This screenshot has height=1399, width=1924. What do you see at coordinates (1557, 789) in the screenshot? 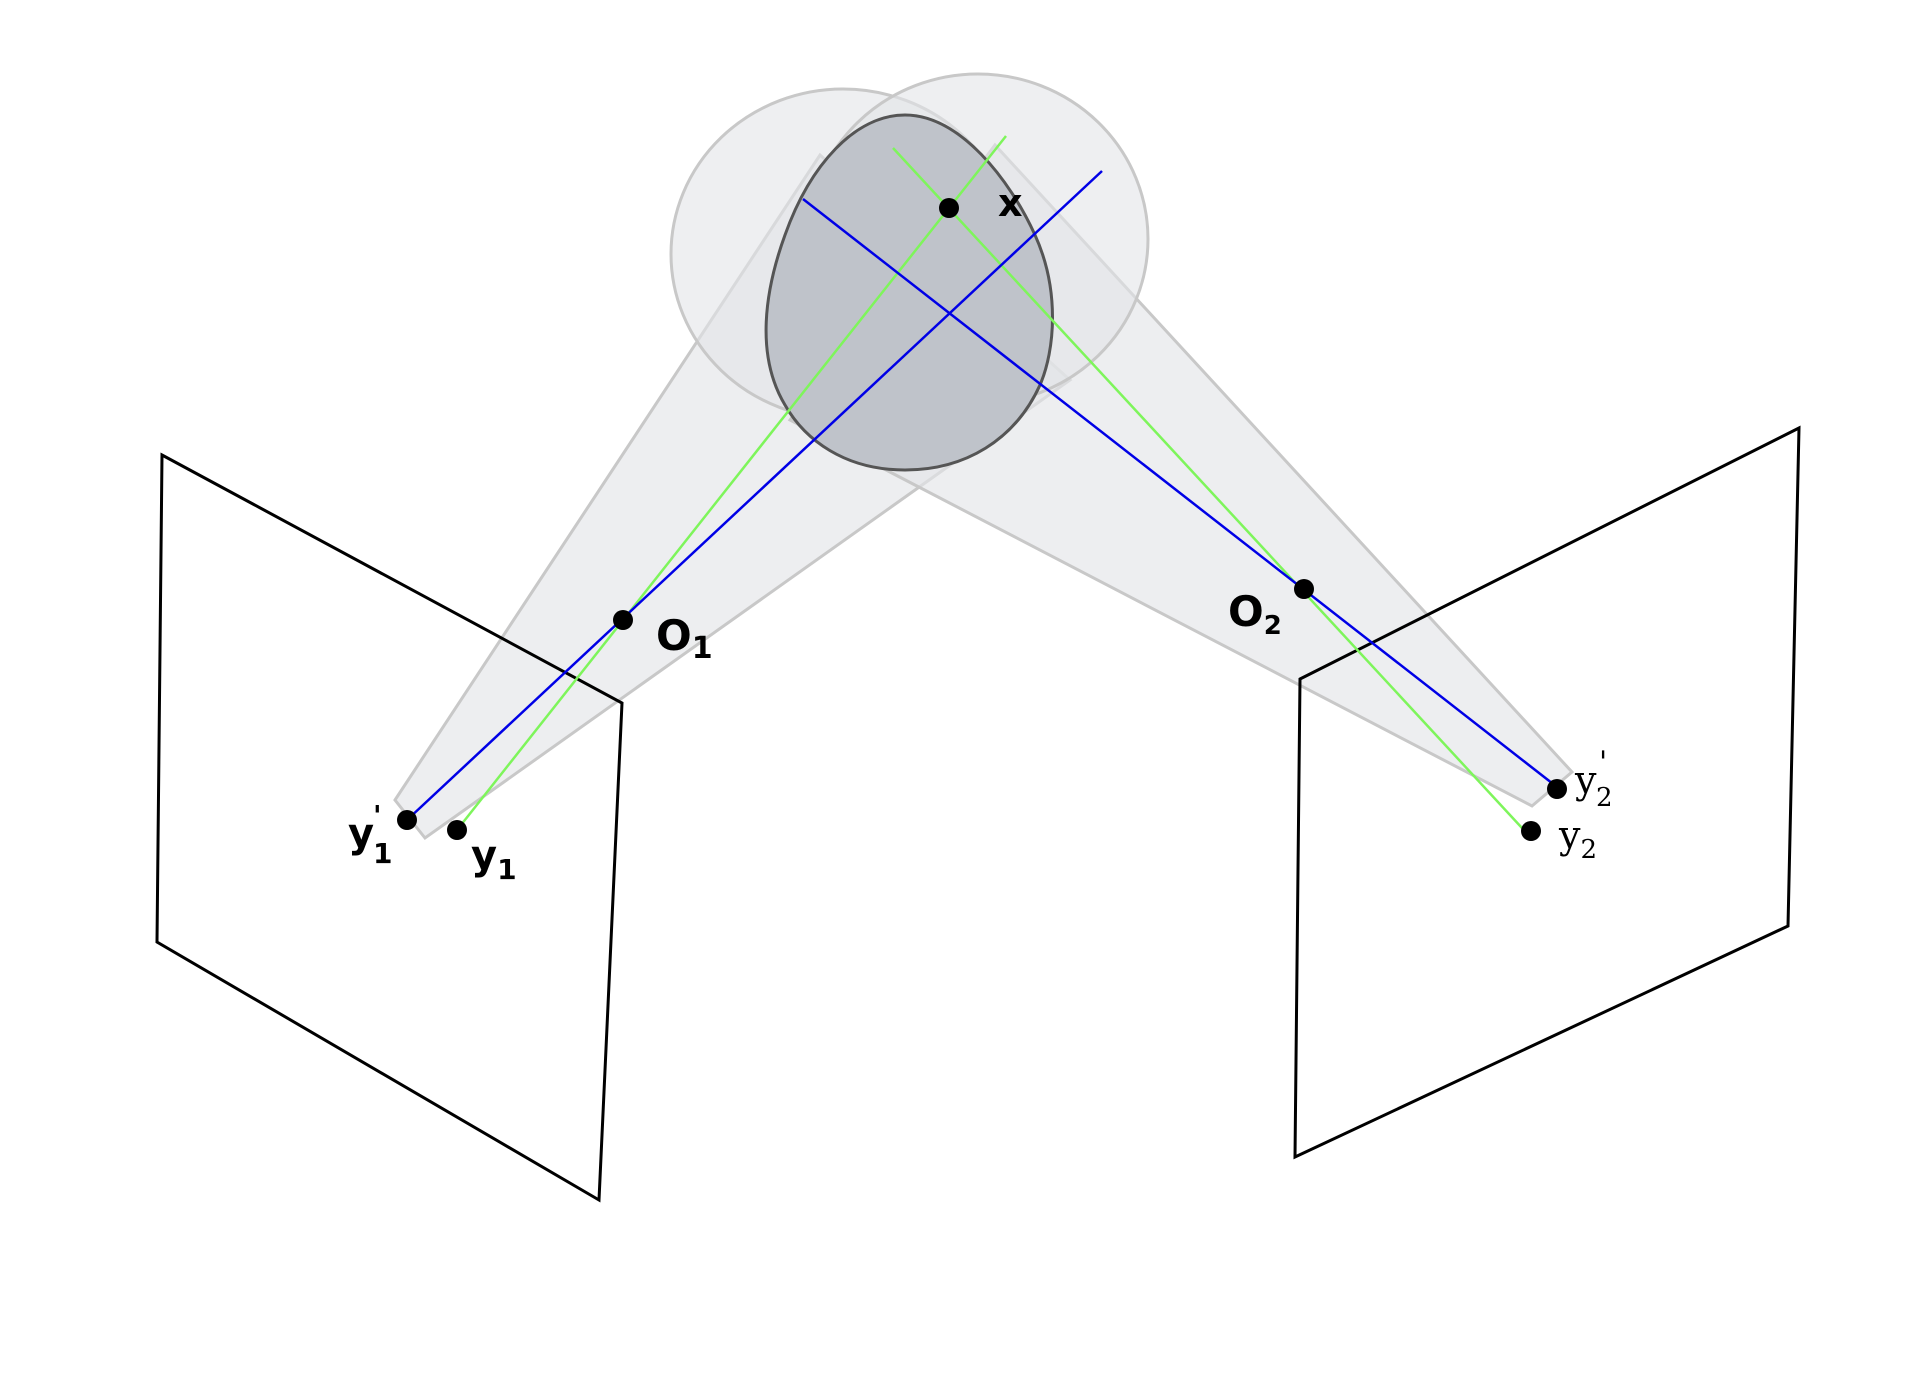
I see `point-y2-prime` at bounding box center [1557, 789].